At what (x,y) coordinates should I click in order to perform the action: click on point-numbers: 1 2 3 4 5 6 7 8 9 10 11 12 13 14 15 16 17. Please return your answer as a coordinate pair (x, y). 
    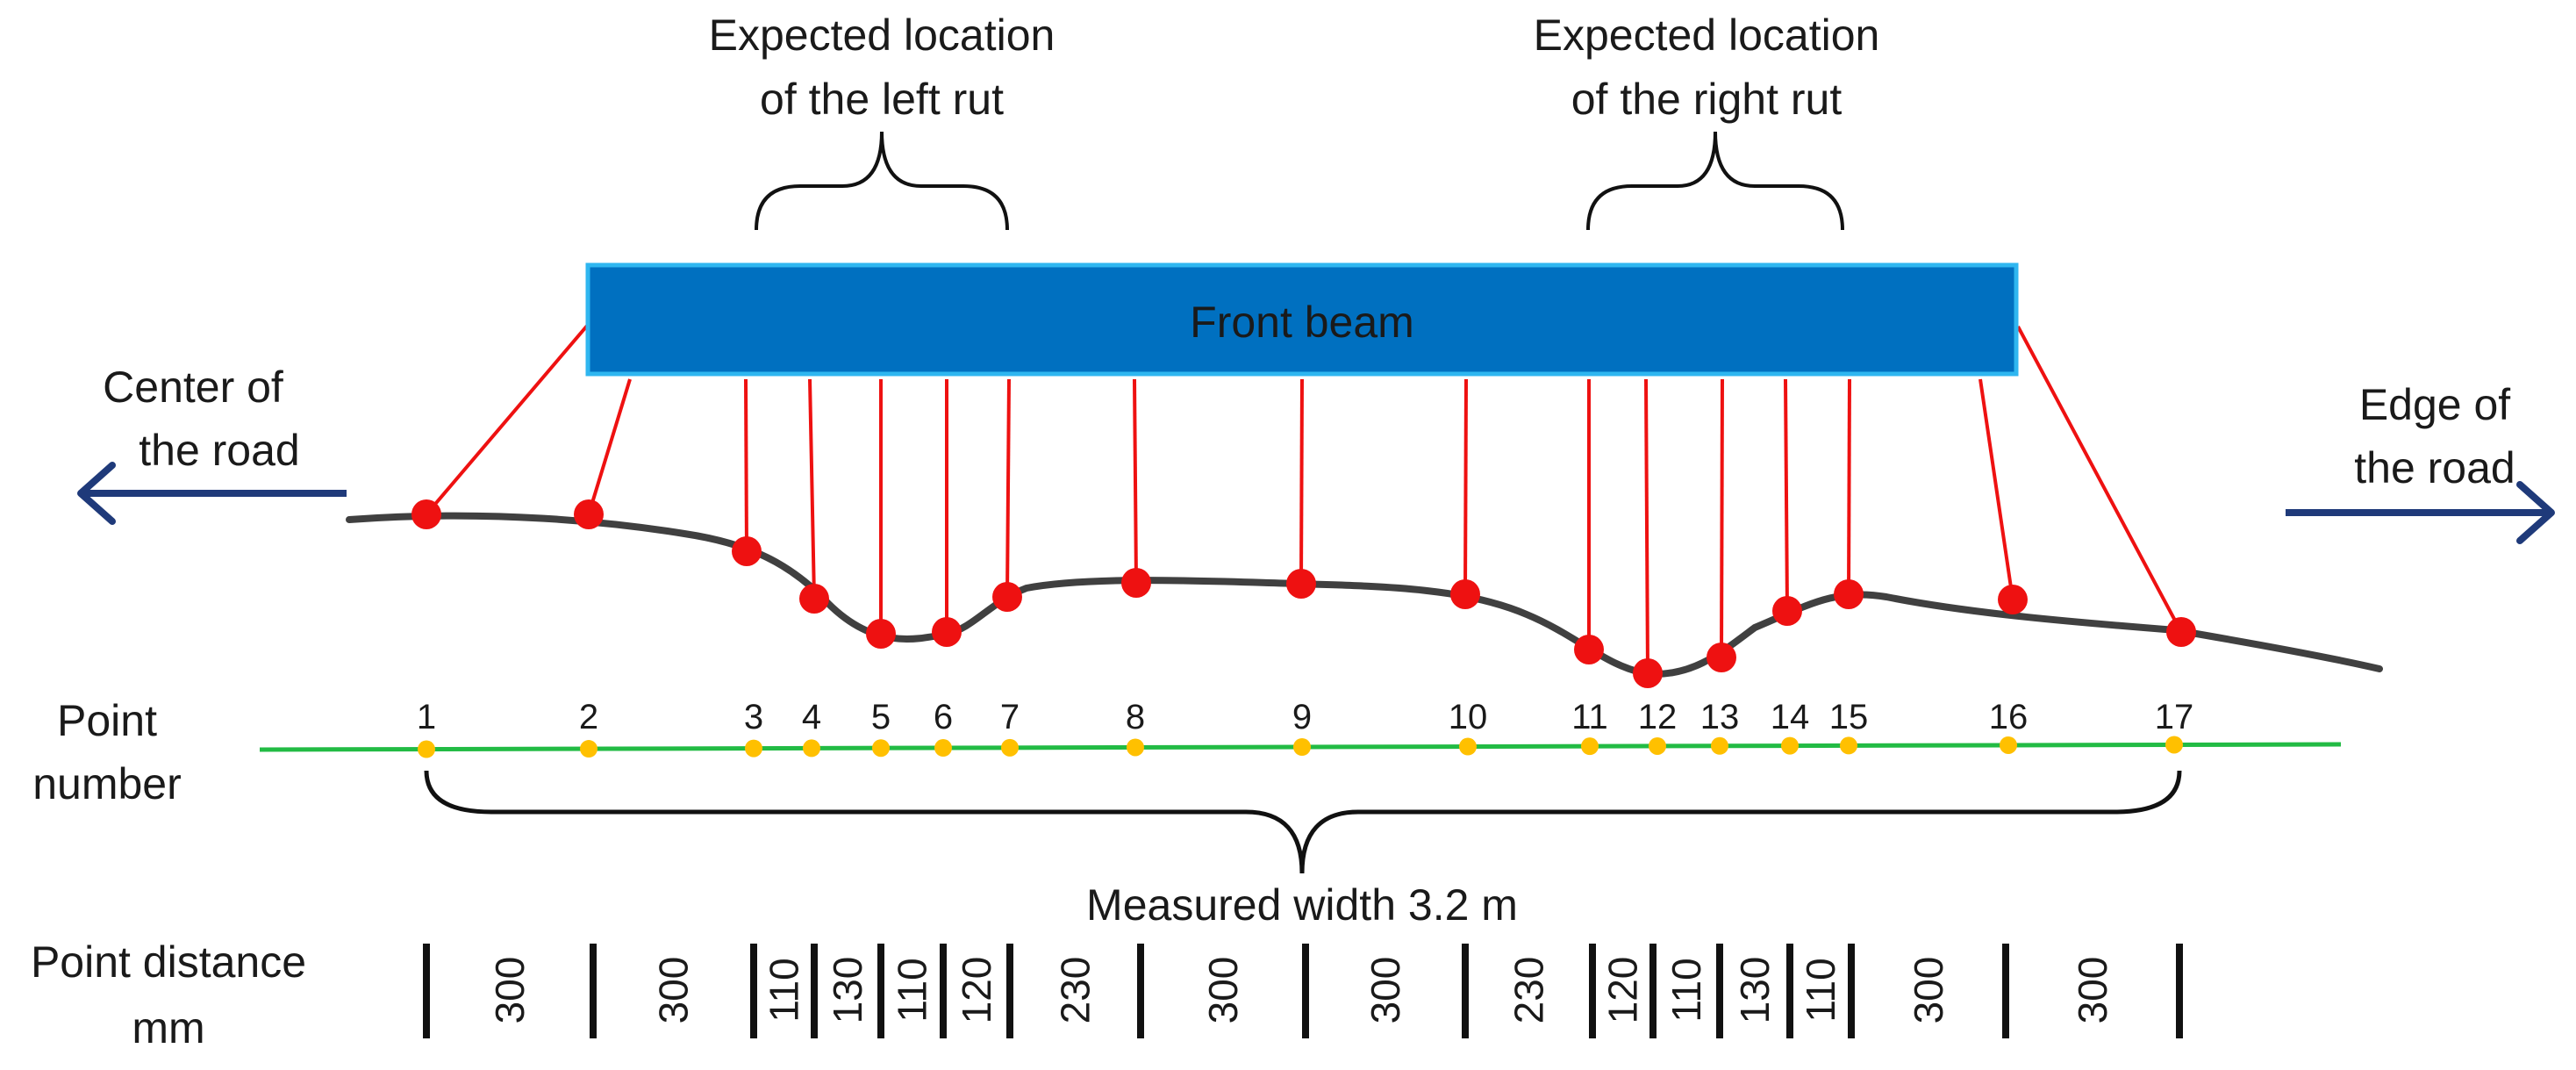
    Looking at the image, I should click on (1305, 717).